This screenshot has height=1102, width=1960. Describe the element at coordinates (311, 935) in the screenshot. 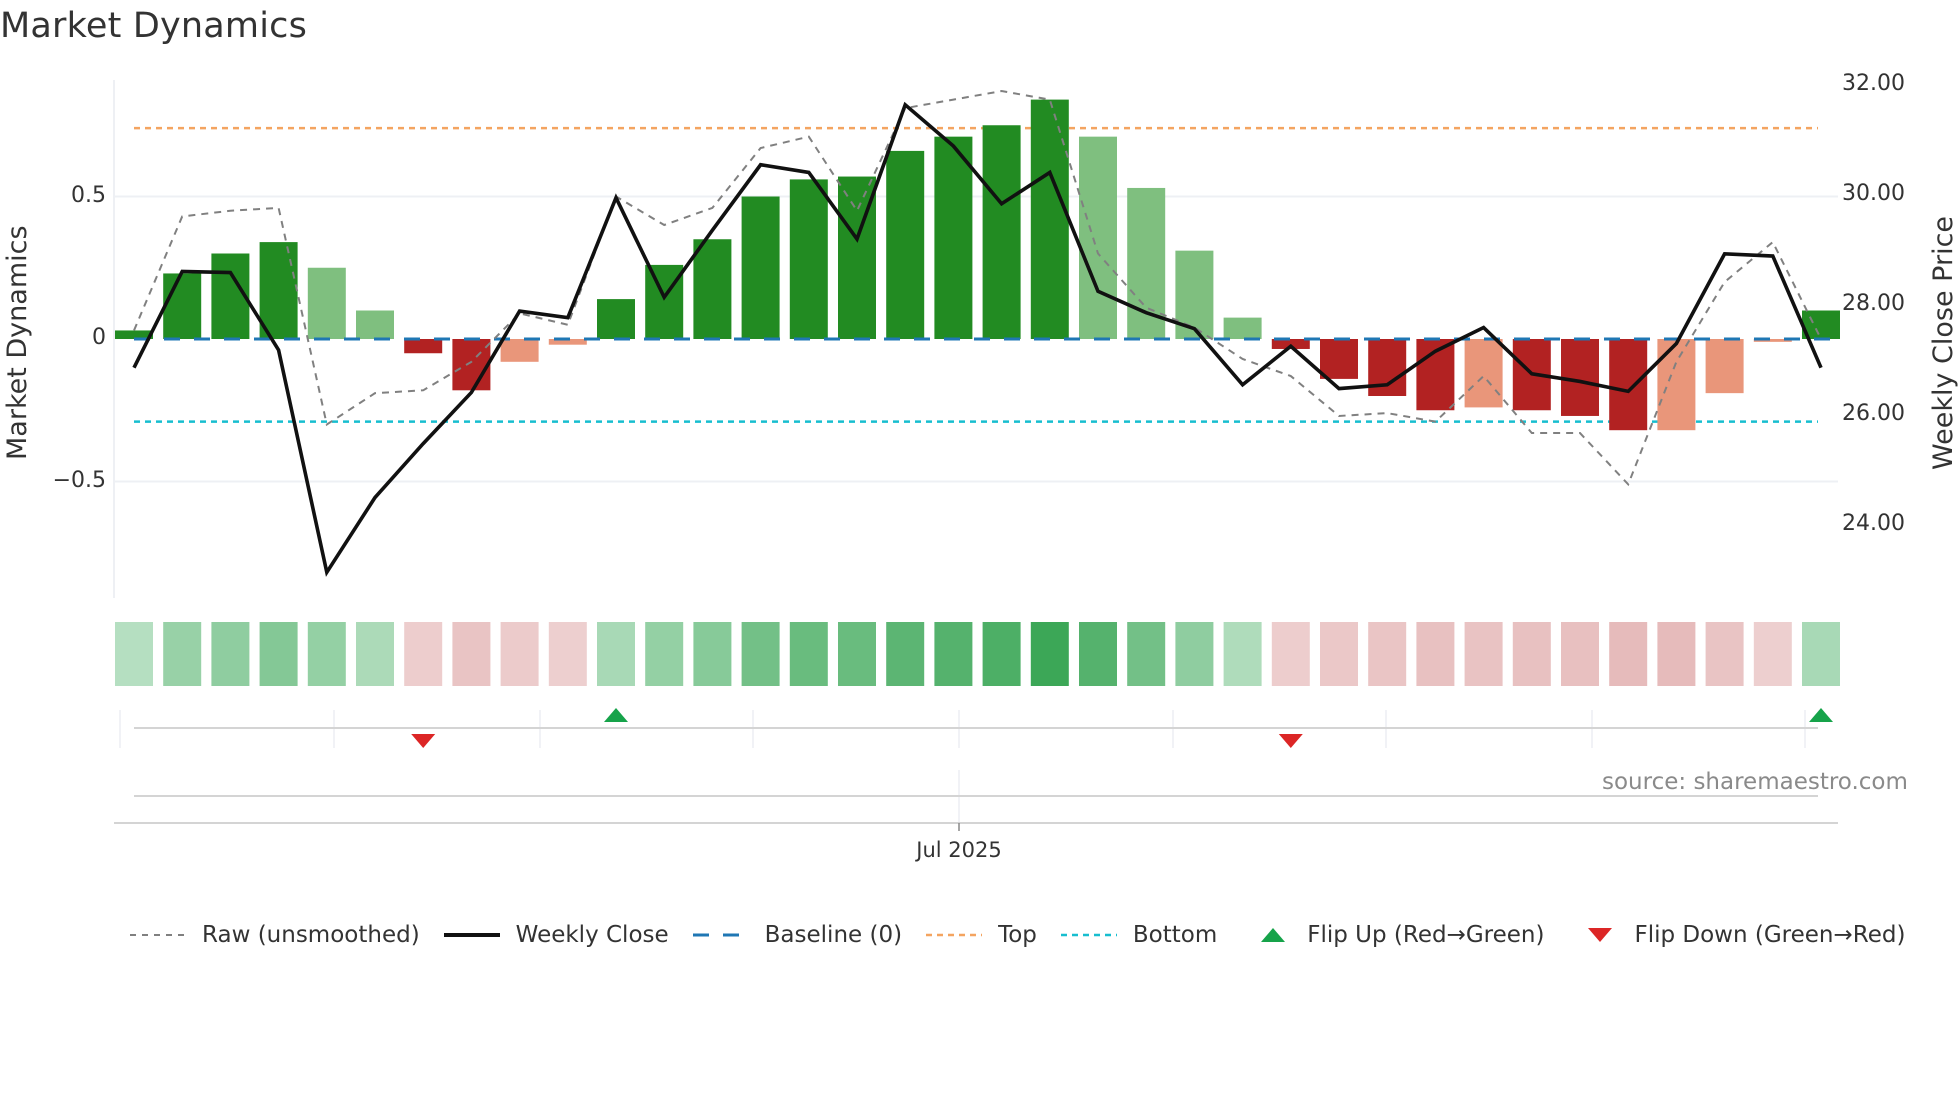

I see `legend-label: Raw (unsmoothed)` at that location.